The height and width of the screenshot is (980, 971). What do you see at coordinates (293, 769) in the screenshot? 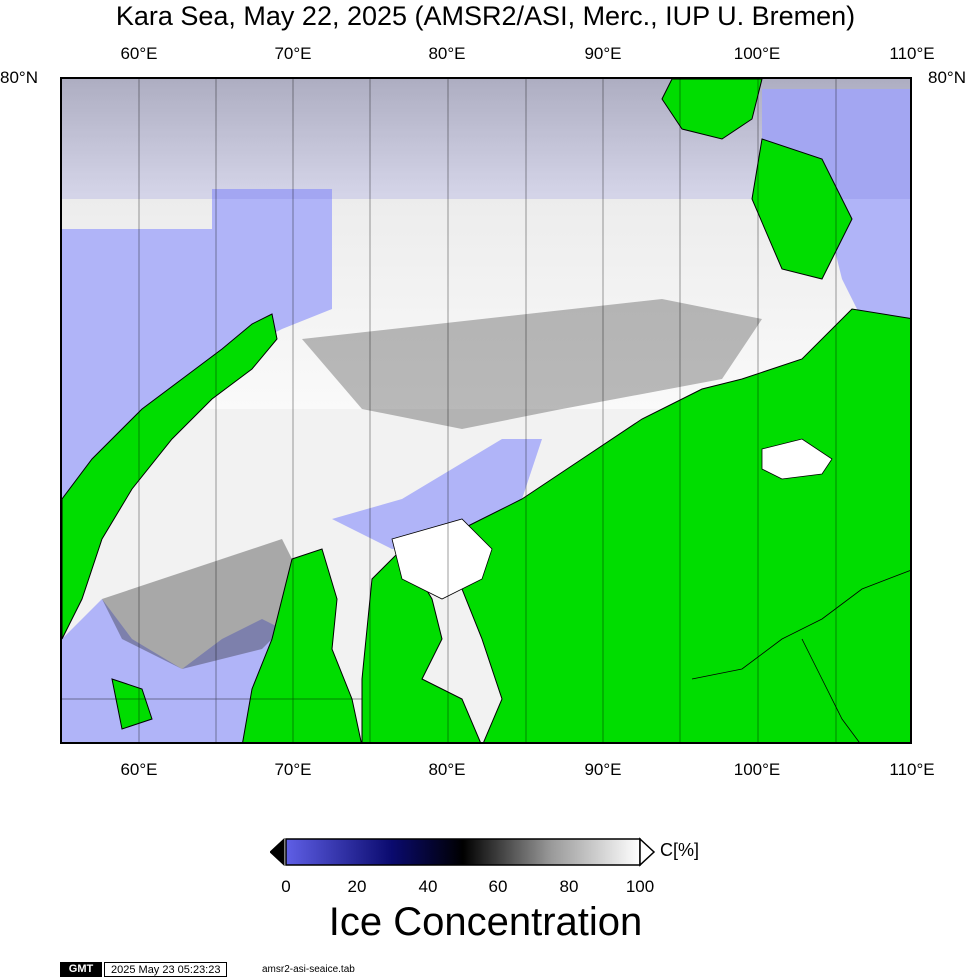
I see `lon-label-bottom-70: 70°E` at bounding box center [293, 769].